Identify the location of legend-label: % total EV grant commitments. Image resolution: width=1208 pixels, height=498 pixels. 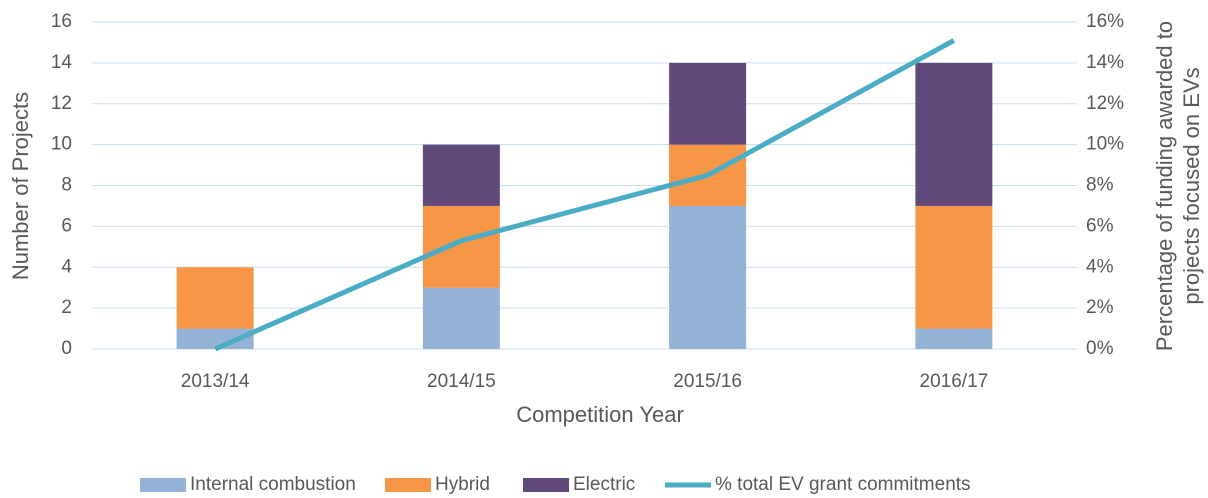
(843, 484).